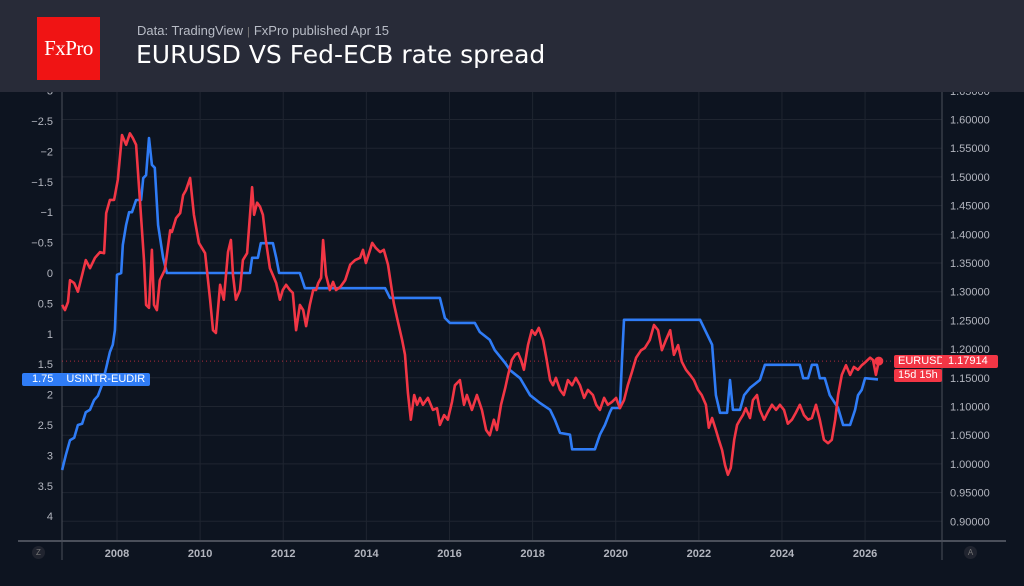  What do you see at coordinates (615, 554) in the screenshot?
I see `x-axis-tick-label: 2020` at bounding box center [615, 554].